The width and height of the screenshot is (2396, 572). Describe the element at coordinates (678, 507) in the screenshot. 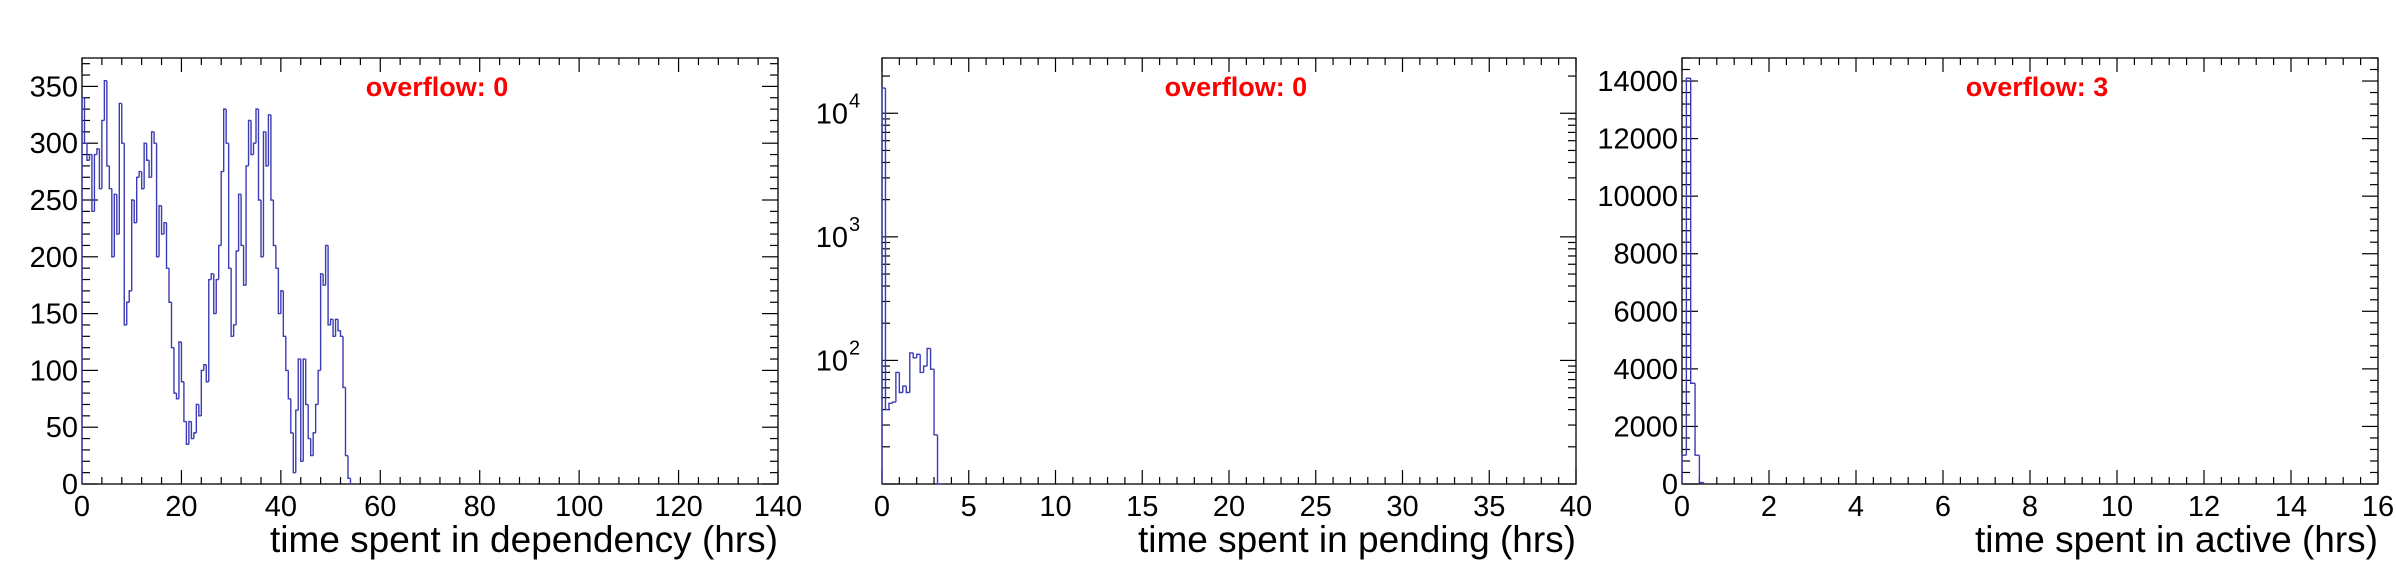

I see `x-tick-label: 120` at that location.